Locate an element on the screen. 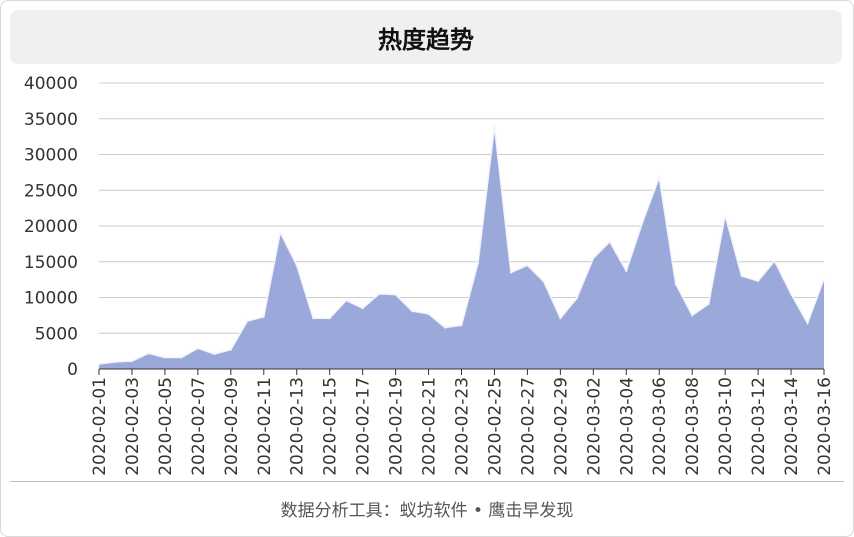 The image size is (854, 537). y-tick-label: 15000 is located at coordinates (51, 263).